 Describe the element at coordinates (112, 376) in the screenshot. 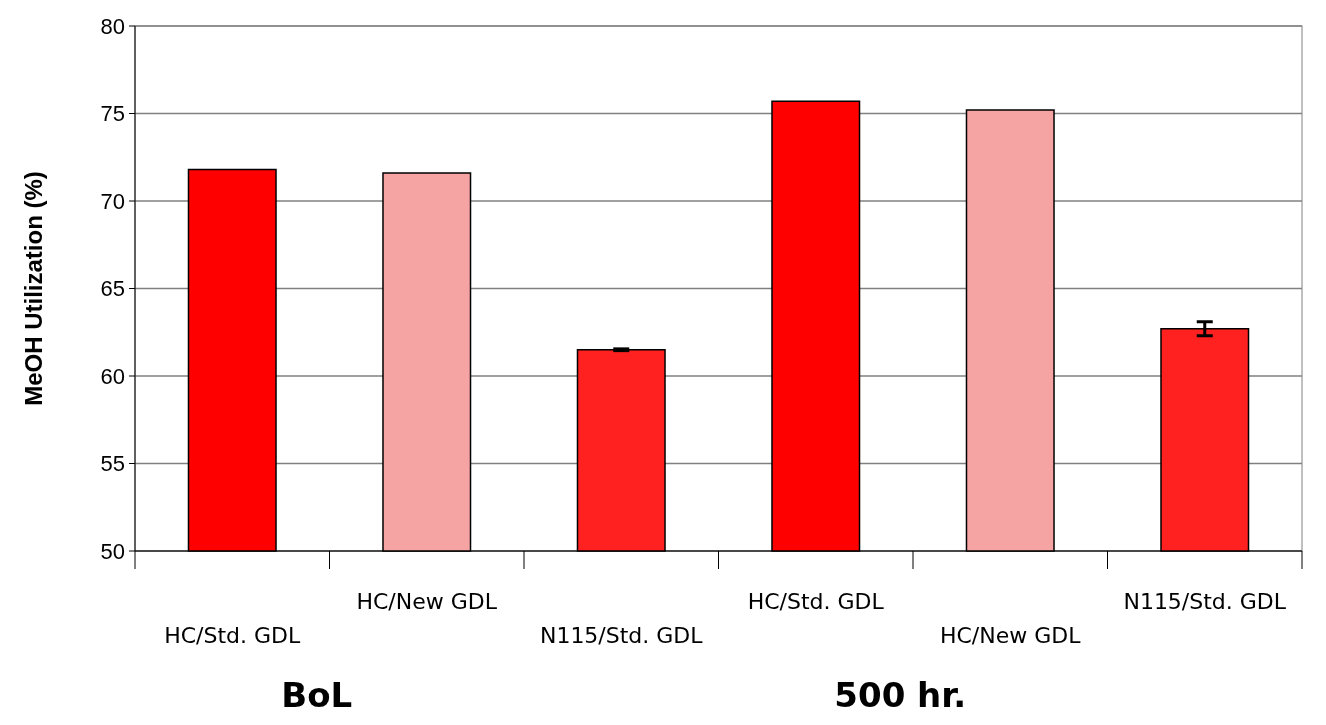

I see `y-tick-label: 60` at that location.